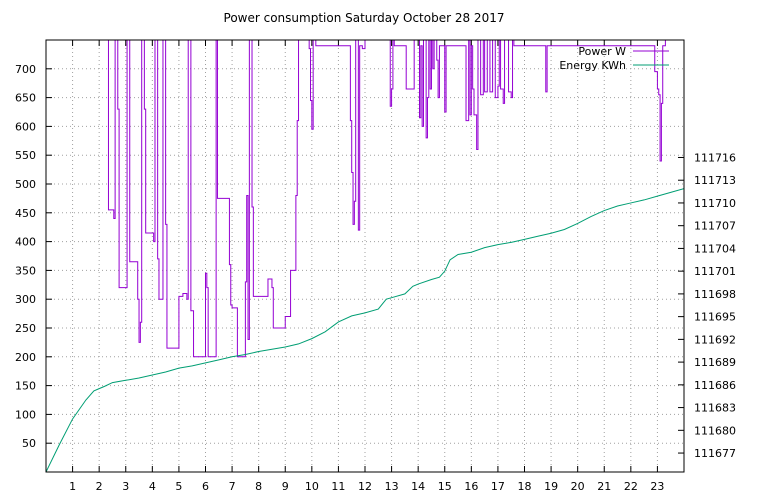 This screenshot has width=768, height=500. What do you see at coordinates (25, 414) in the screenshot?
I see `y-tick-label: 100` at bounding box center [25, 414].